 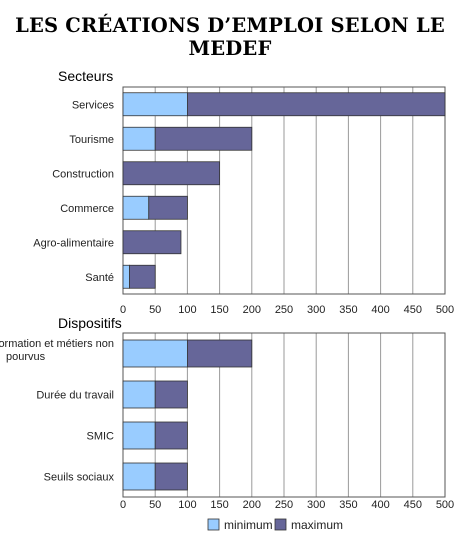 I want to click on category-label: Seuils sociaux, so click(x=79, y=478).